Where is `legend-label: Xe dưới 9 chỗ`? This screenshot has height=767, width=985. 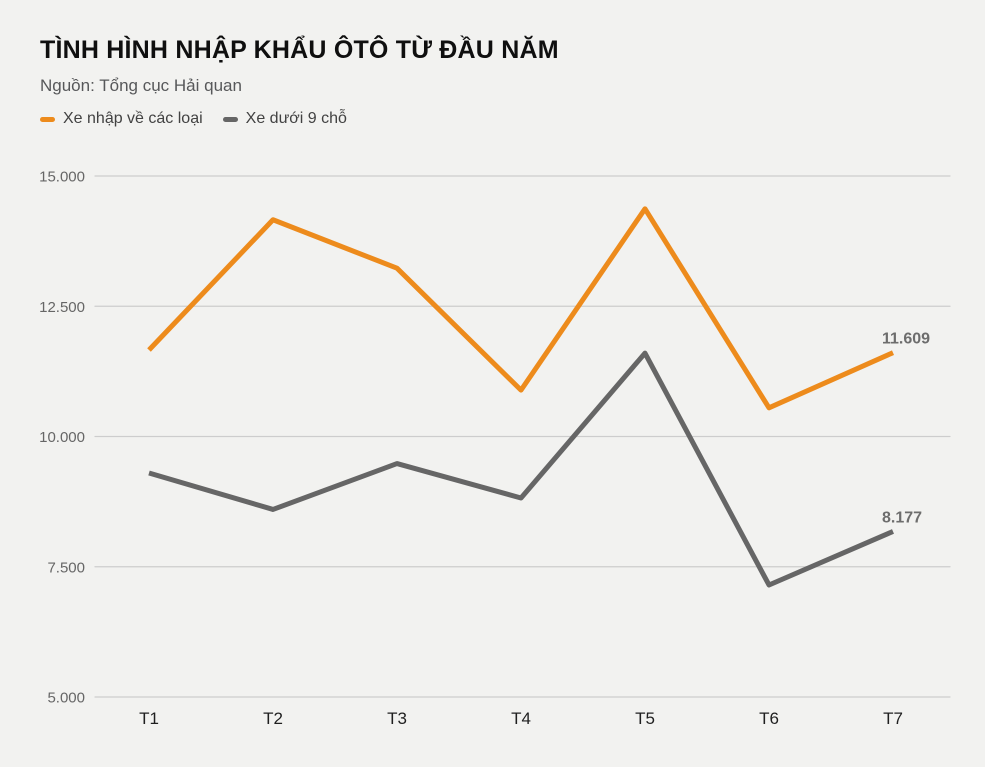
legend-label: Xe dưới 9 chỗ is located at coordinates (296, 118).